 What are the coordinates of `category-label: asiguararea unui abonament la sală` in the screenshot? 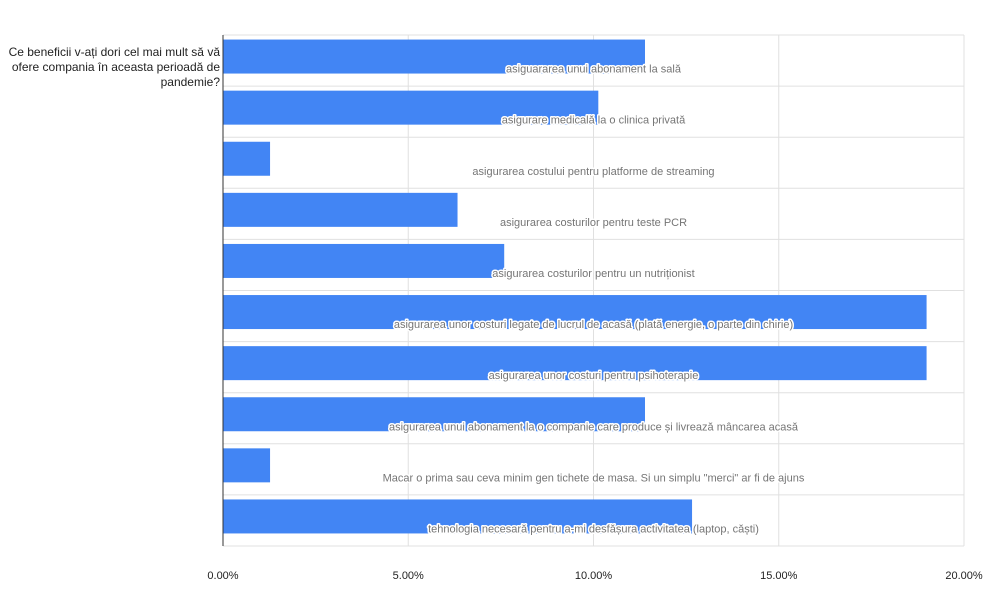 It's located at (594, 70).